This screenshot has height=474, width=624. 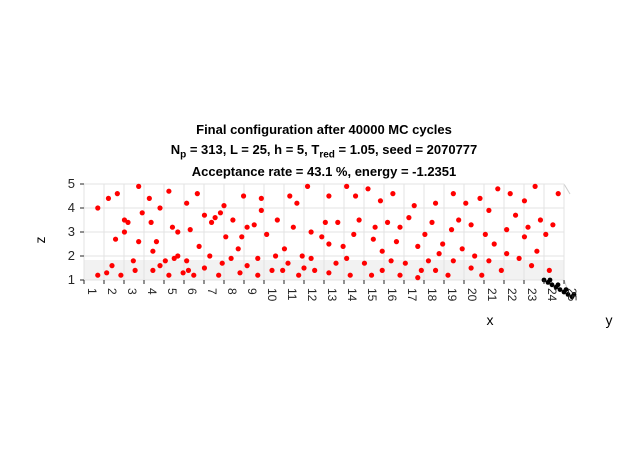 I want to click on y-axis-label: y, so click(x=609, y=320).